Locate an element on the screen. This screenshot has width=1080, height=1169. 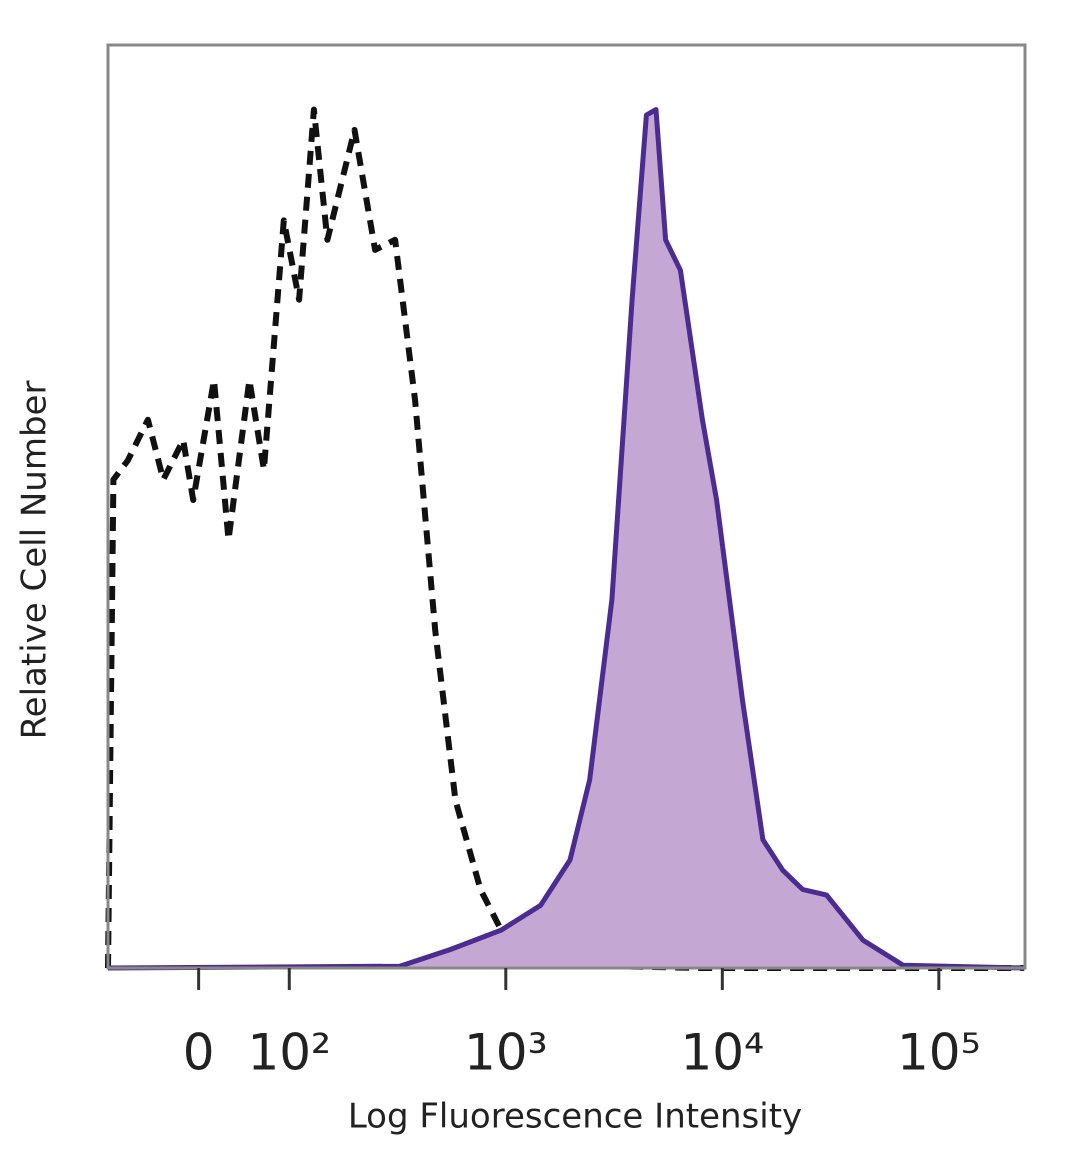
x-tick-label: 10⁴ is located at coordinates (722, 1053).